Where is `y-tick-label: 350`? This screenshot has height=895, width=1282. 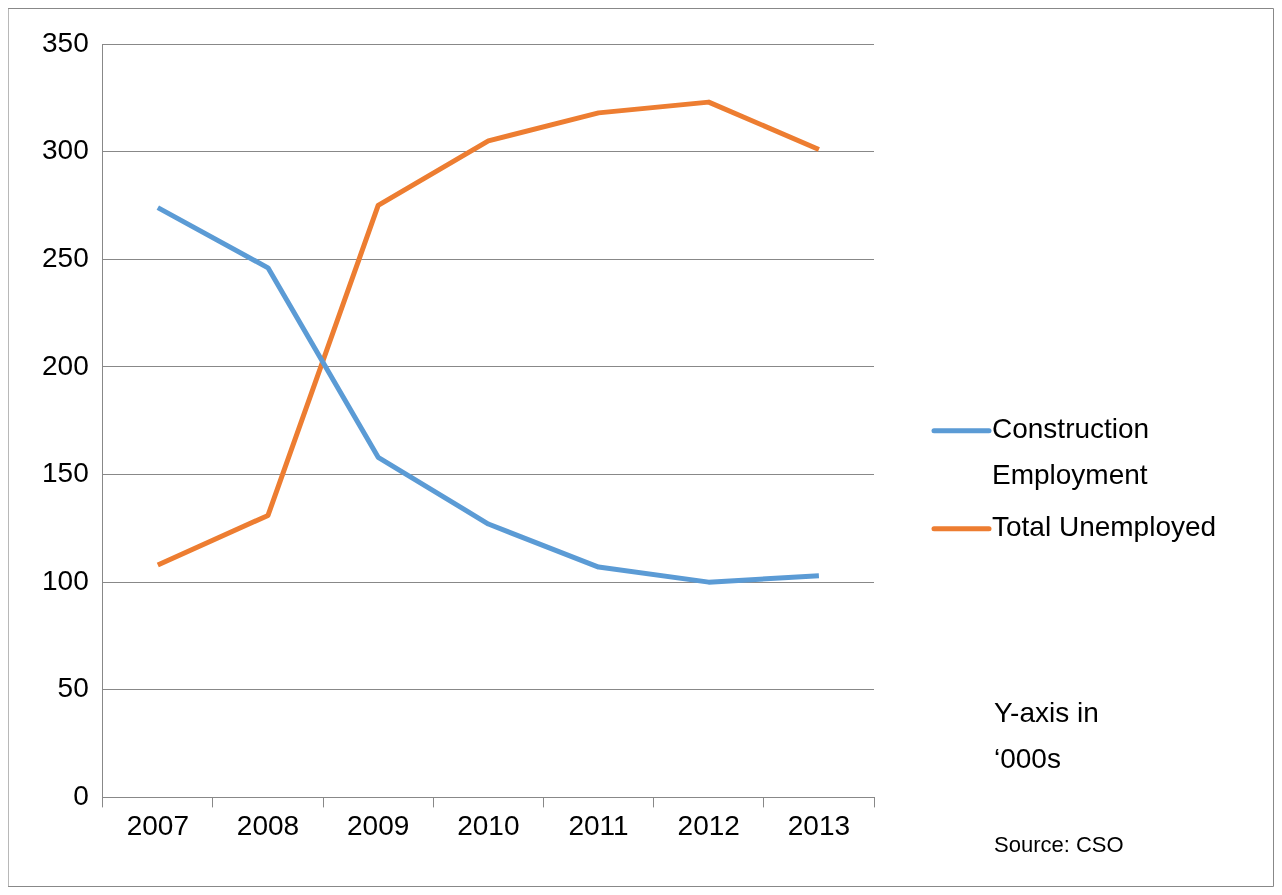 y-tick-label: 350 is located at coordinates (65, 42).